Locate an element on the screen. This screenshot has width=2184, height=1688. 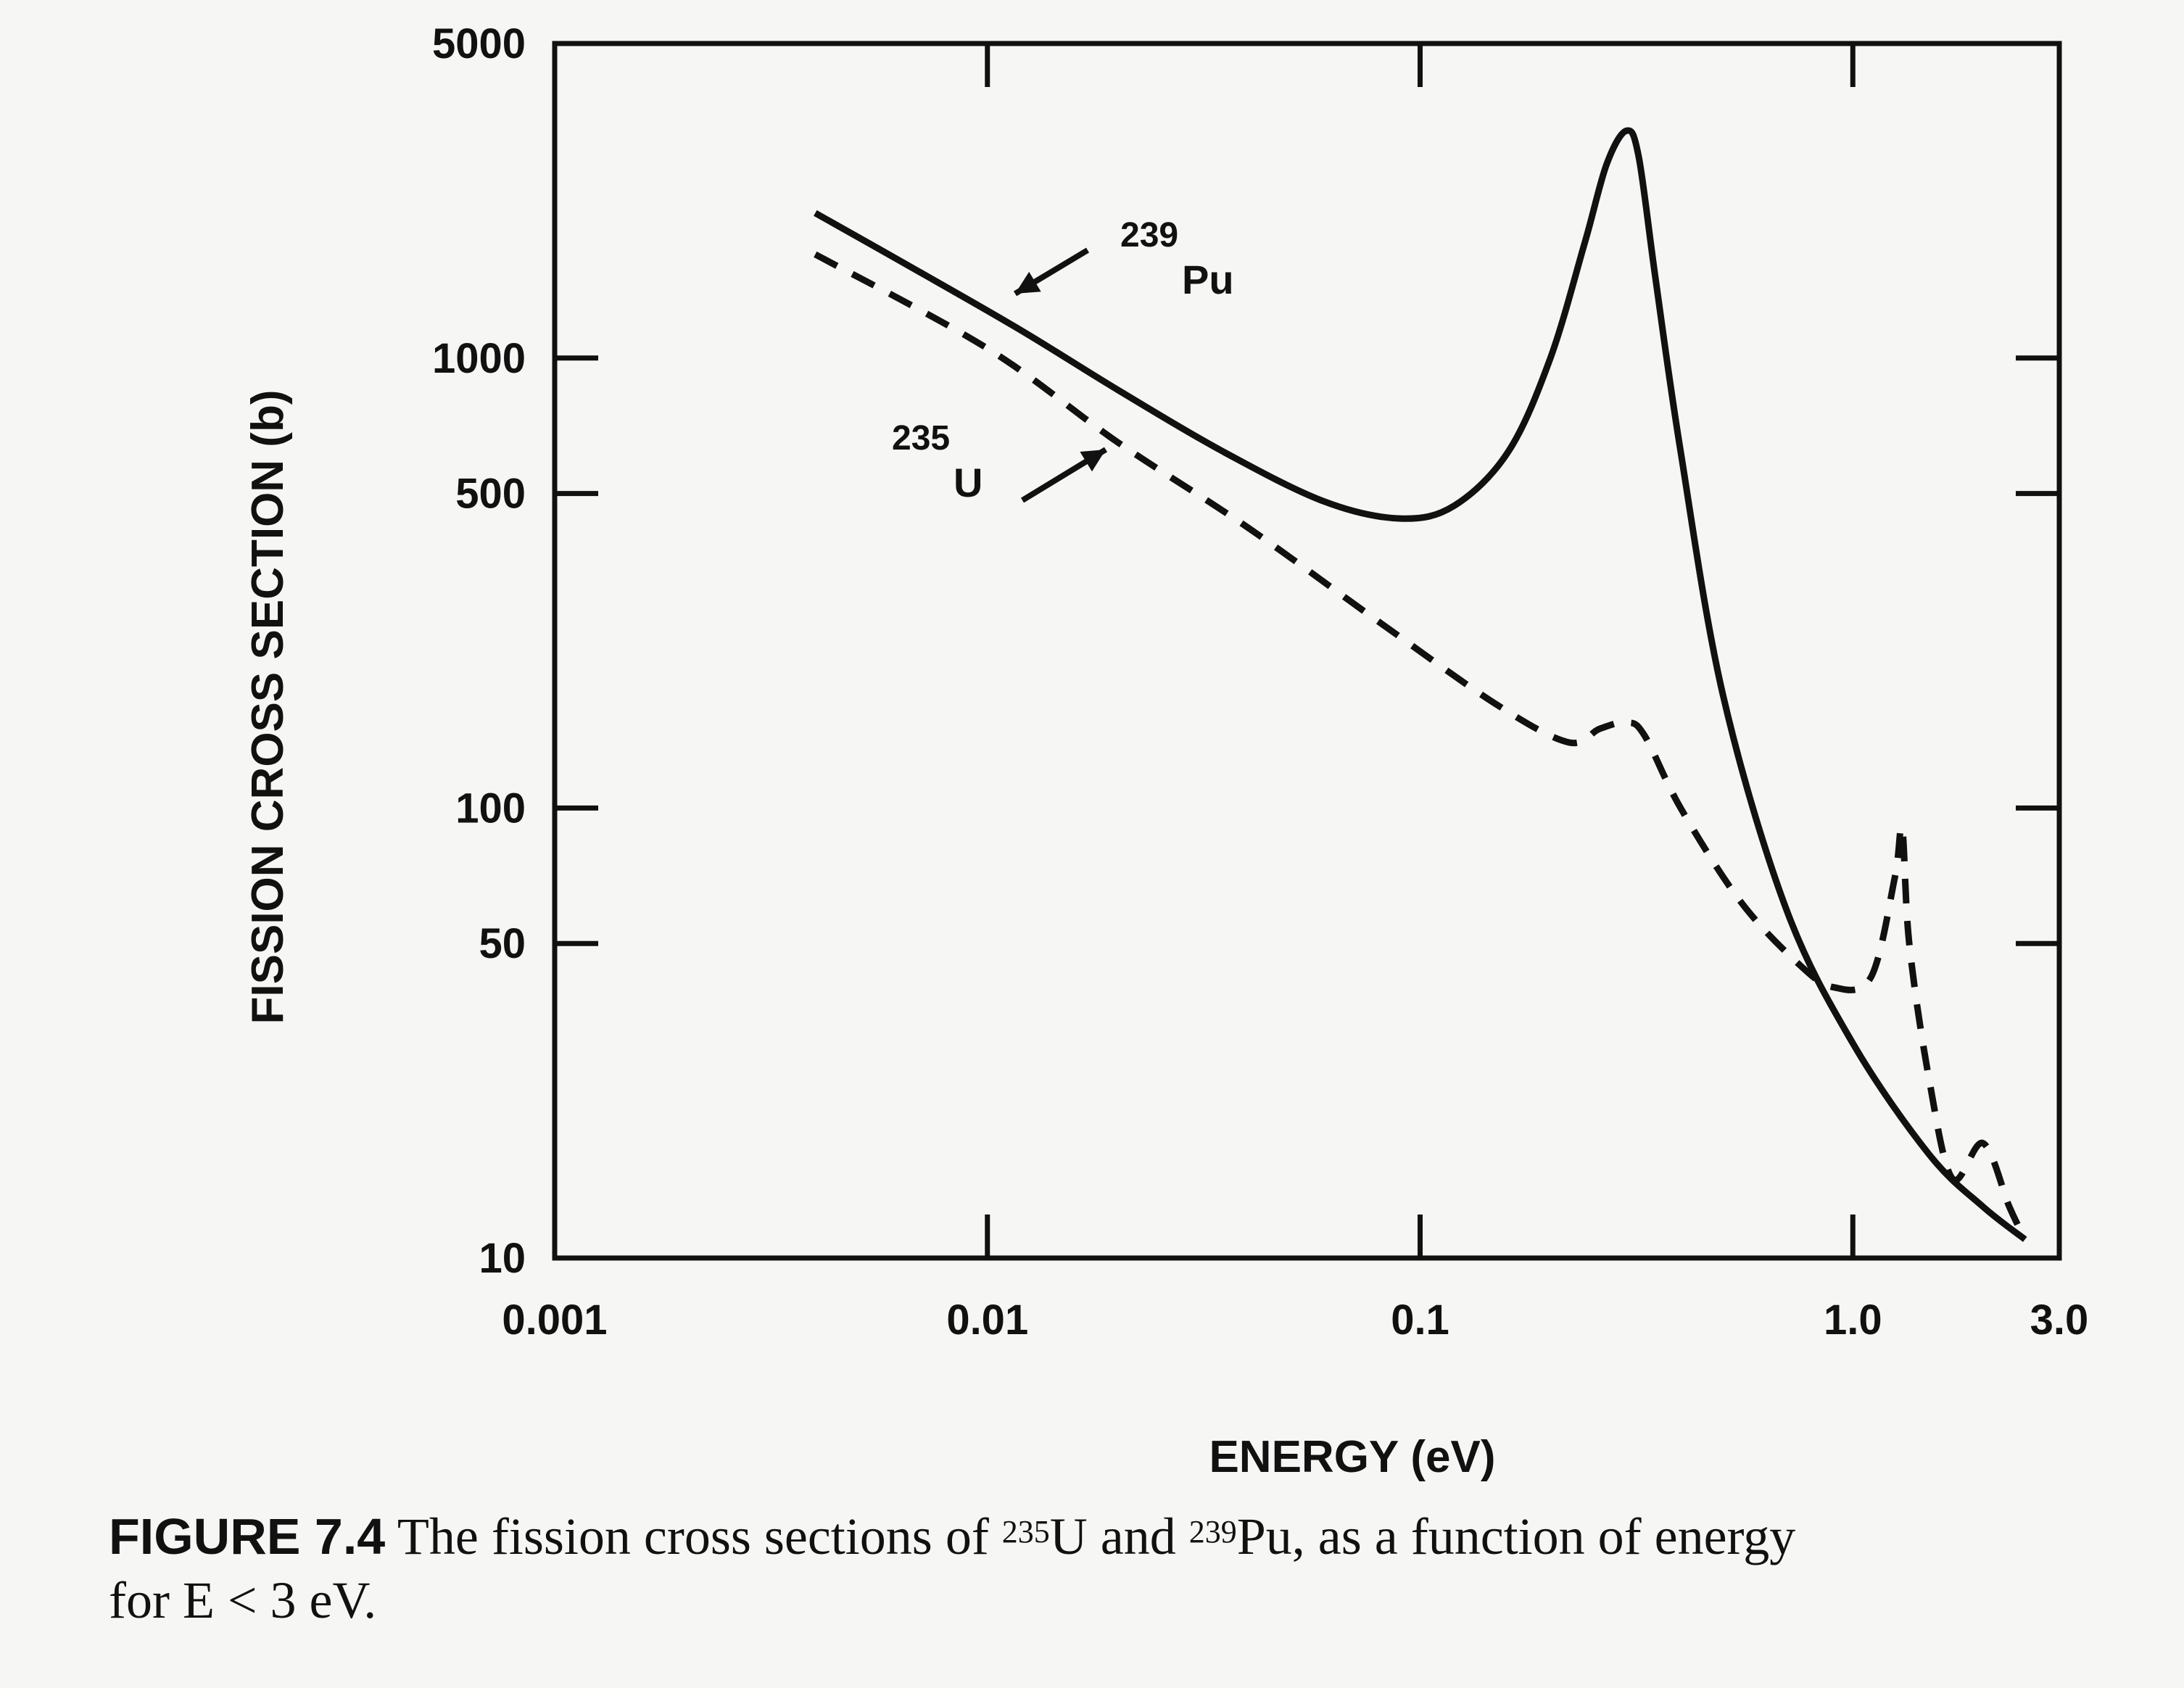
x-tick-label: 1.0 is located at coordinates (1853, 1320).